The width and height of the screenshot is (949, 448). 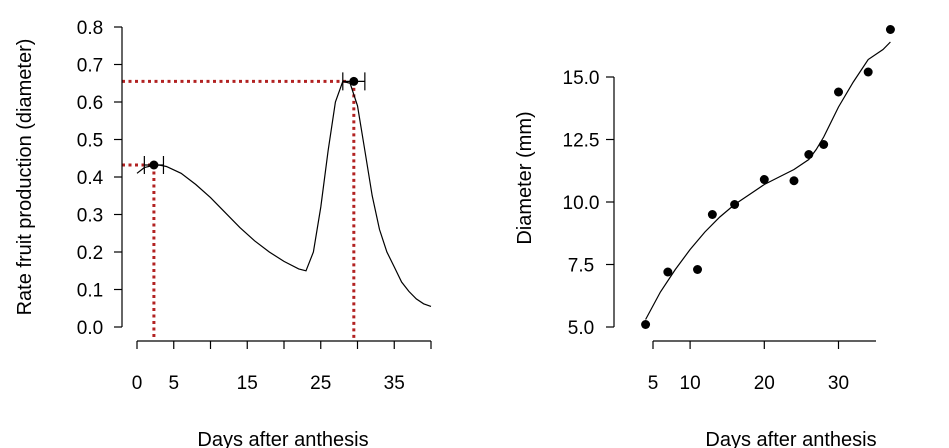 I want to click on left-x-axis-title: Days after anthesis, so click(x=282, y=438).